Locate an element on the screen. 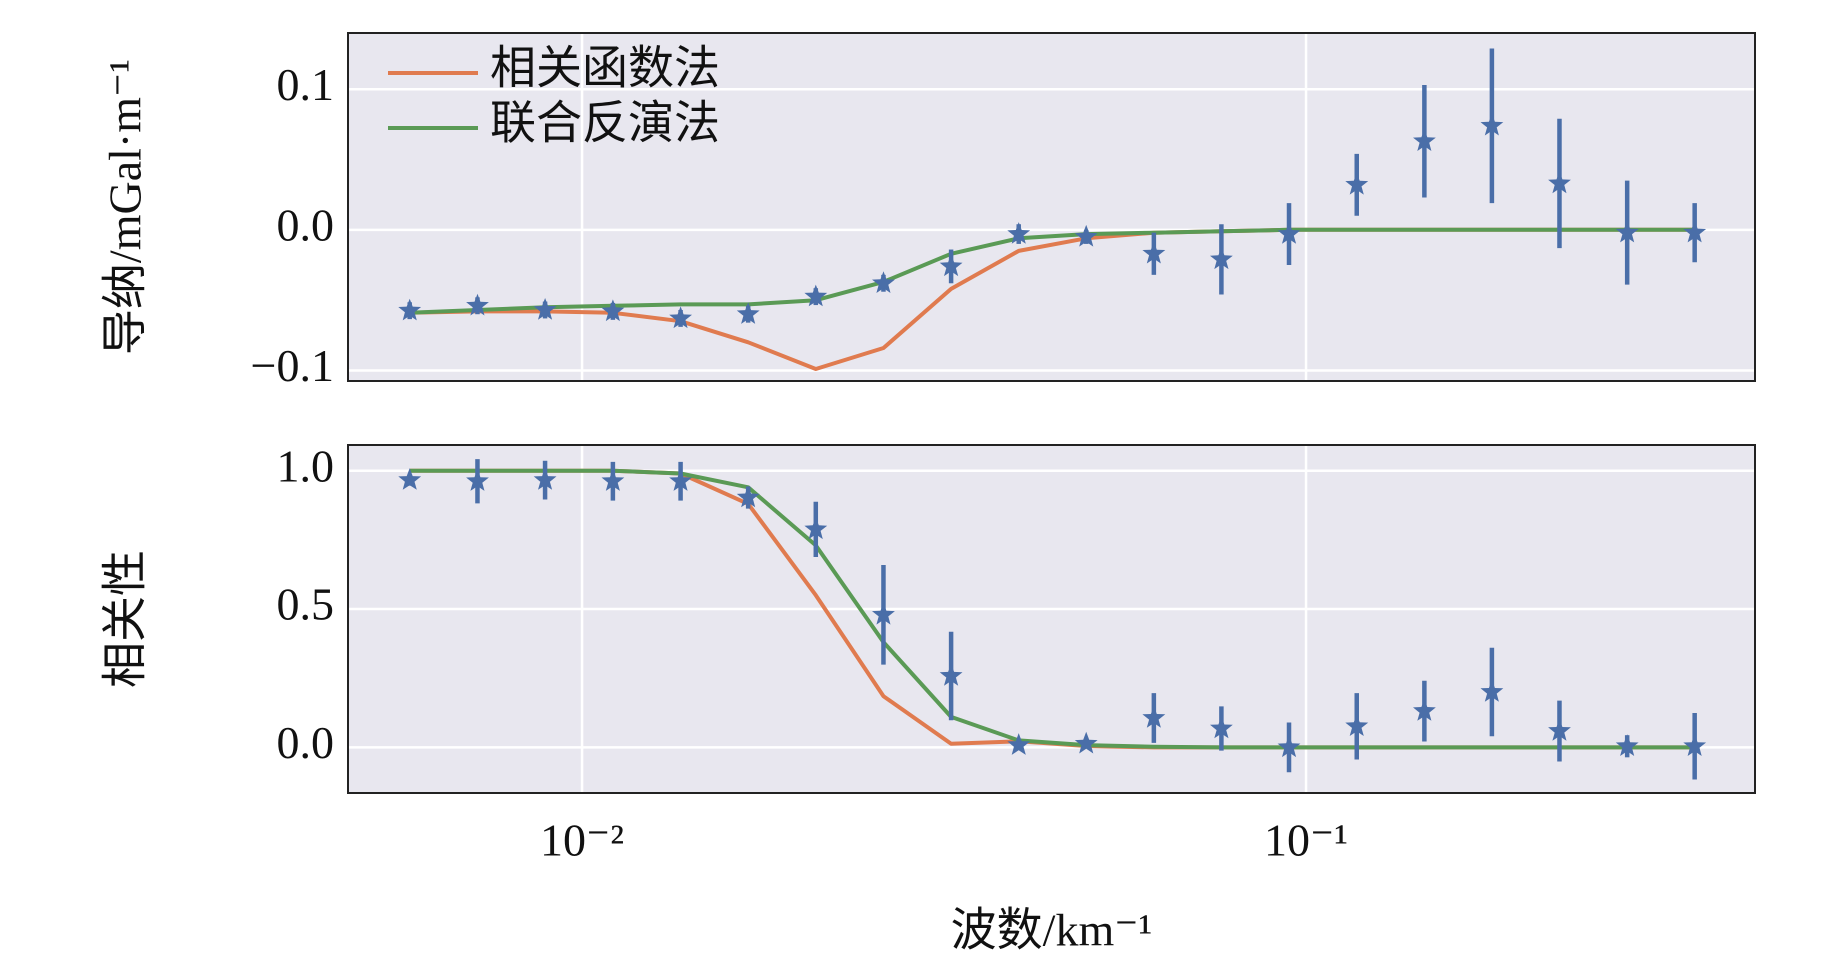  x-tick-label: 10⁻² is located at coordinates (582, 840).